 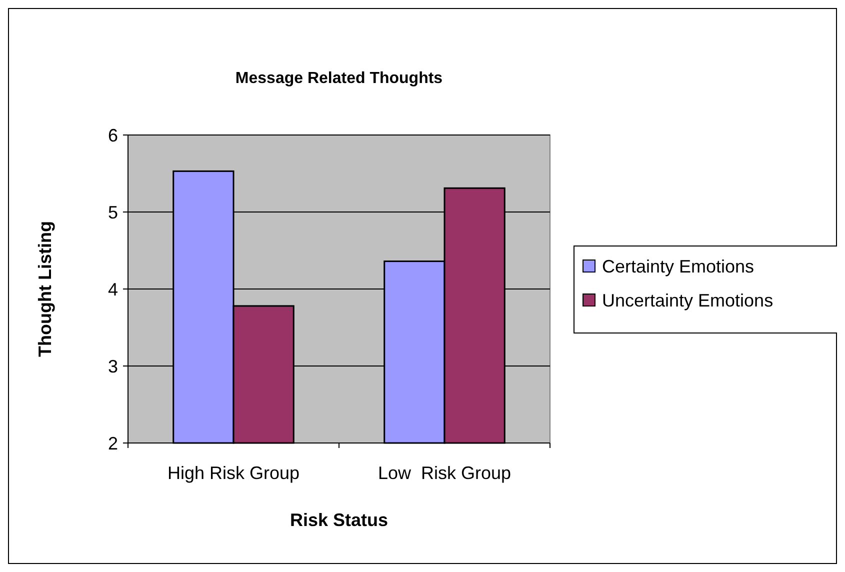 I want to click on chart-title: Message Related Thoughts, so click(x=339, y=78).